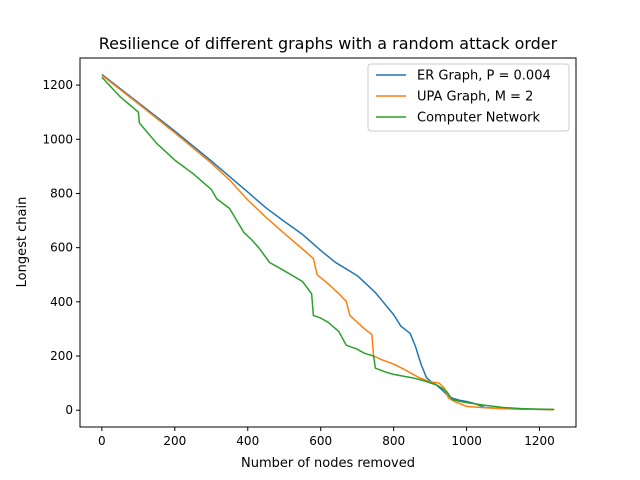 This screenshot has height=480, width=640. I want to click on y-axis: 0 200 400 600 800 1000 1200, so click(61, 247).